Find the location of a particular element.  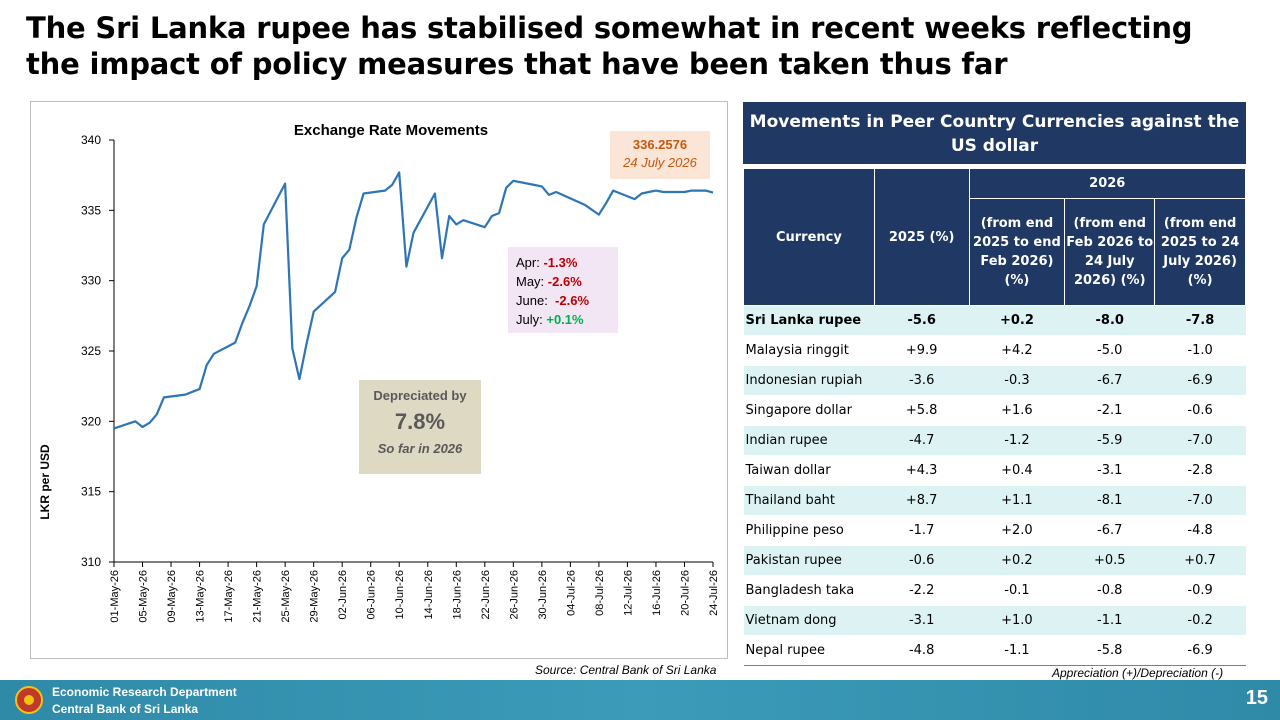

value-2025-cell: -2.2 is located at coordinates (922, 590).